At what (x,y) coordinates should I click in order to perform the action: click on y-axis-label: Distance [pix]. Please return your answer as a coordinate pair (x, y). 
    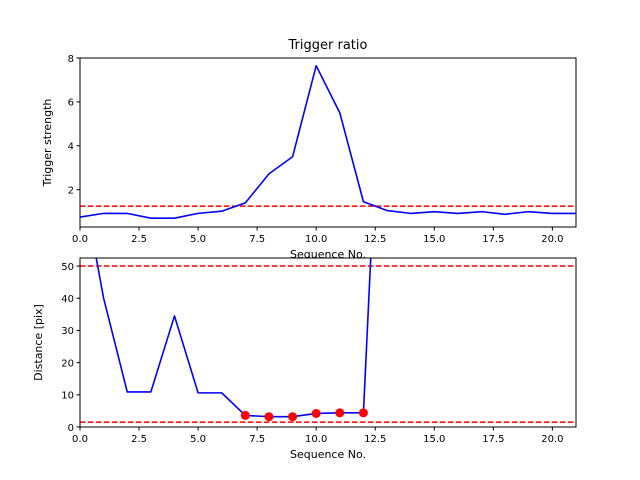
    Looking at the image, I should click on (38, 342).